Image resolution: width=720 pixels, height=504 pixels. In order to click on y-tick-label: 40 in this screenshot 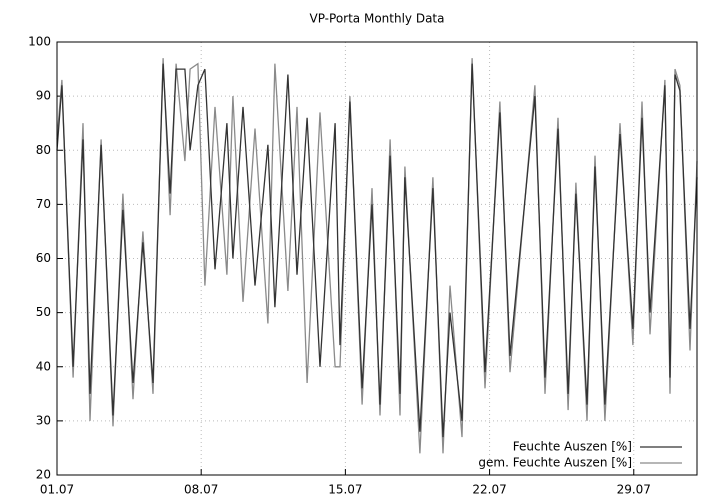, I will do `click(43, 366)`.